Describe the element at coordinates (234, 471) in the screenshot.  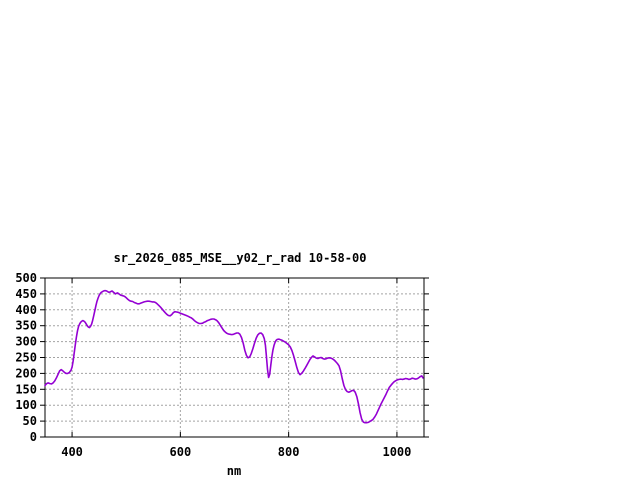
I see `x-axis-label: nm` at that location.